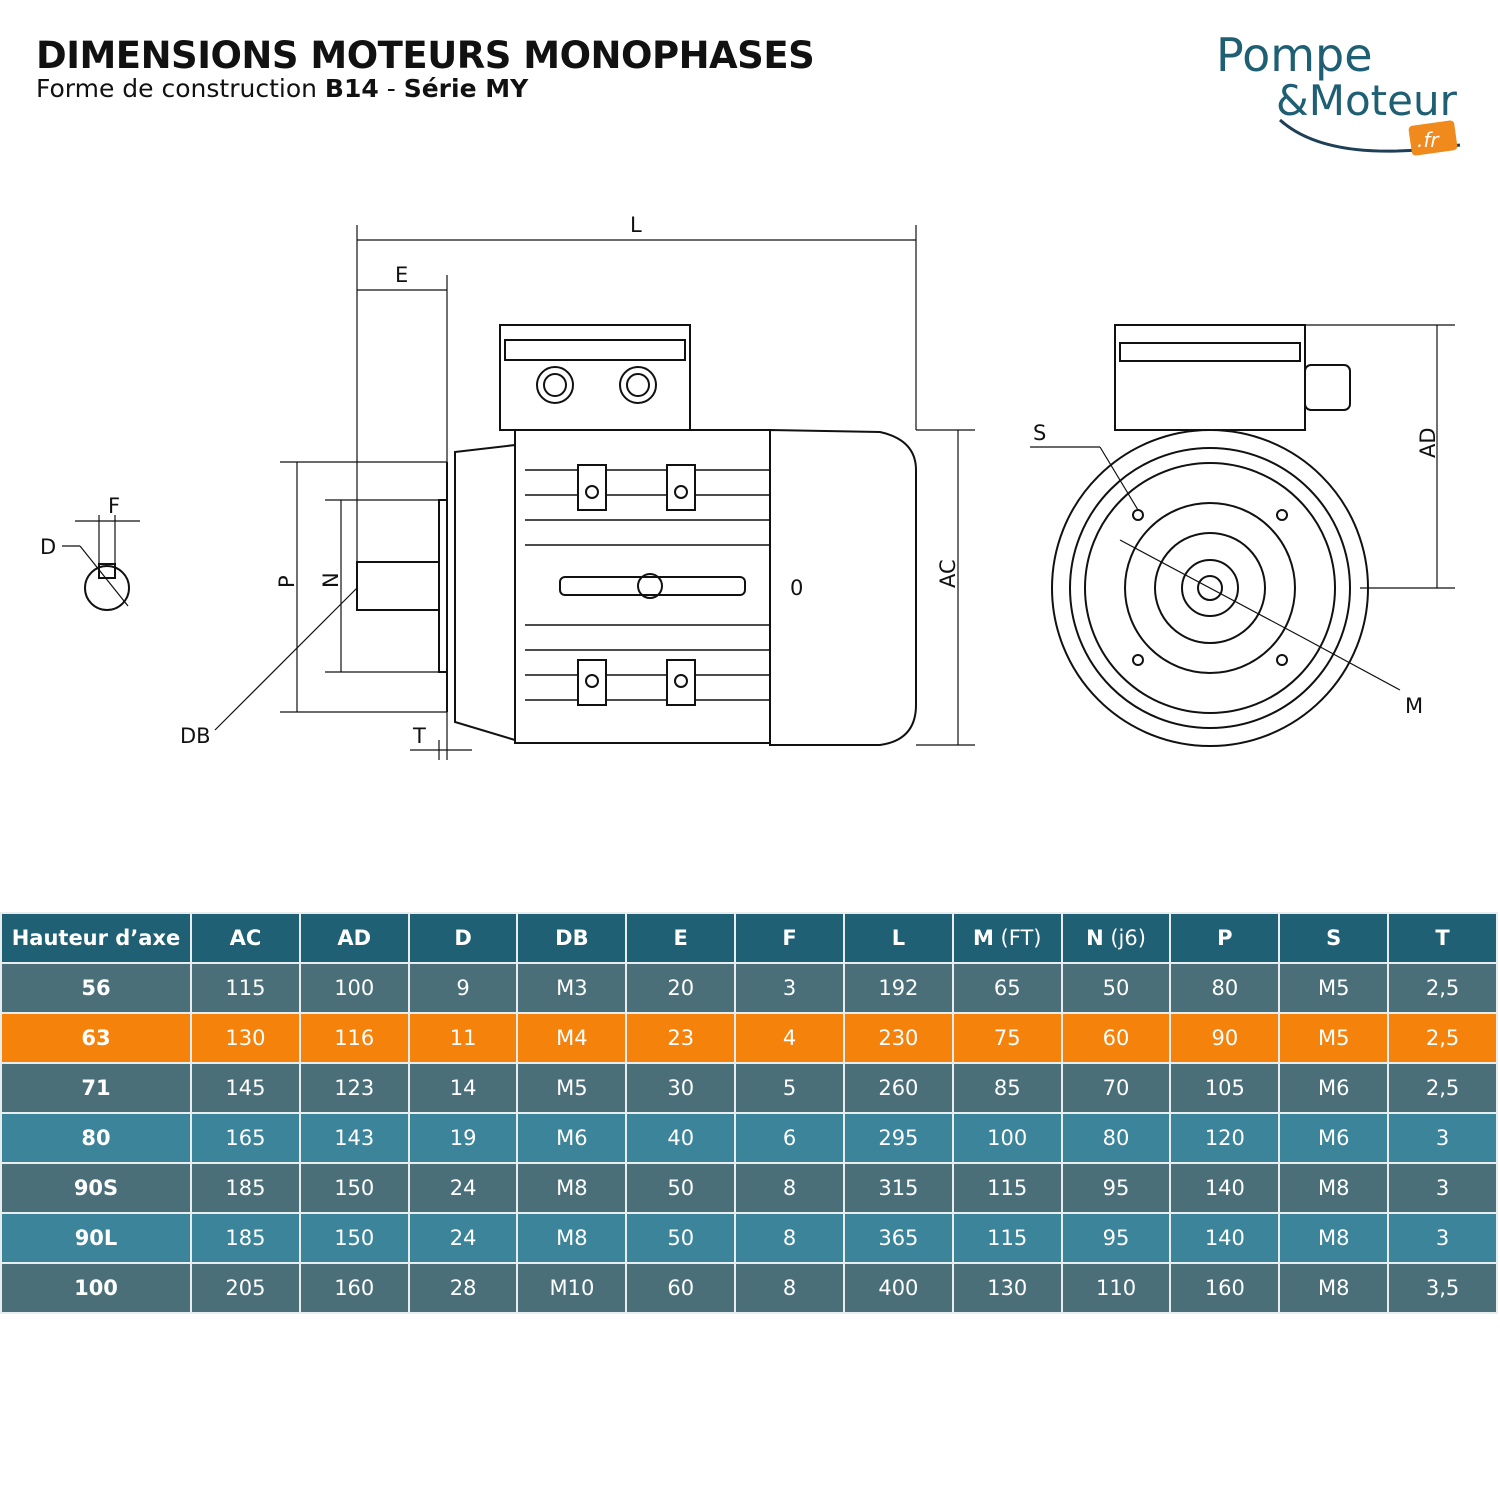  I want to click on subtitle-series: Série MY, so click(466, 88).